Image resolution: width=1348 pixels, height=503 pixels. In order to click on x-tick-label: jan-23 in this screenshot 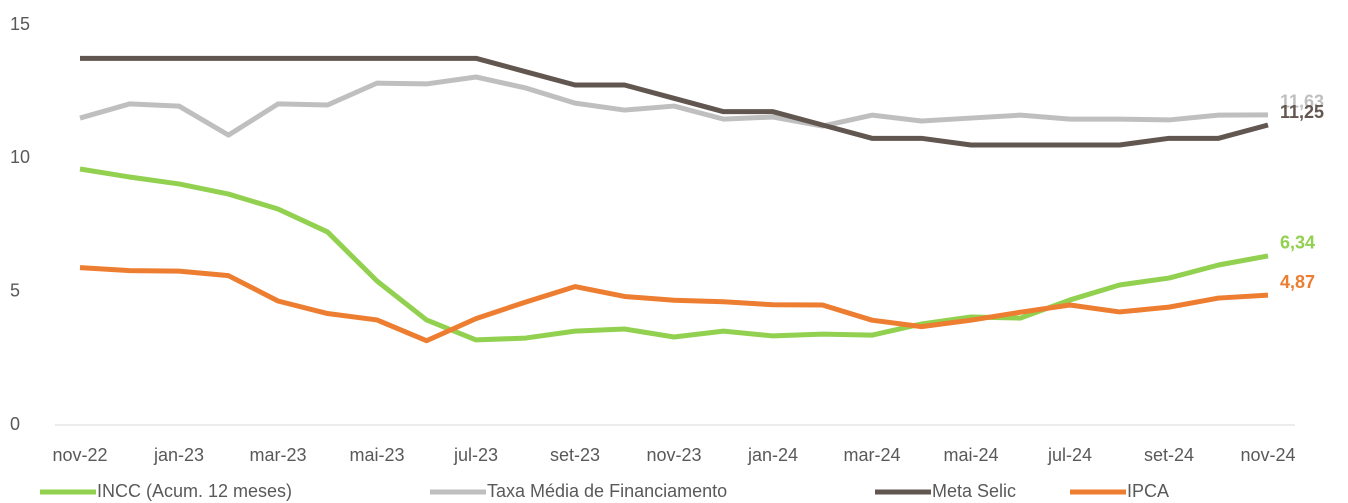, I will do `click(178, 455)`.